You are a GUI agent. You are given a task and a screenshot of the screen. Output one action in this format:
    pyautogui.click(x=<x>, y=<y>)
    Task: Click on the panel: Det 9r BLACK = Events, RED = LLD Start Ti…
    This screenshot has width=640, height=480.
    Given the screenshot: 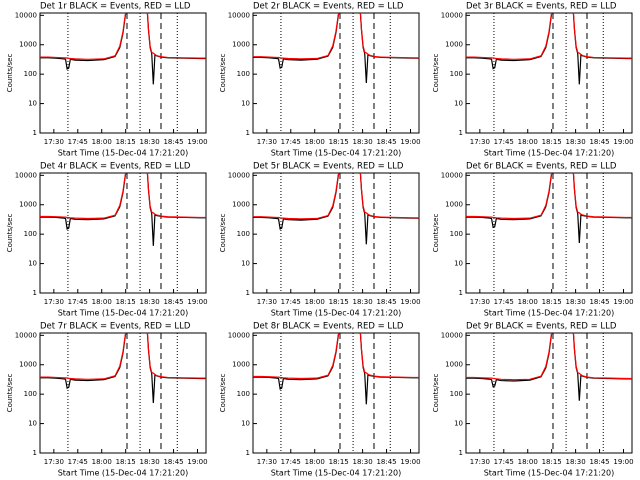 What is the action you would take?
    pyautogui.click(x=533, y=400)
    